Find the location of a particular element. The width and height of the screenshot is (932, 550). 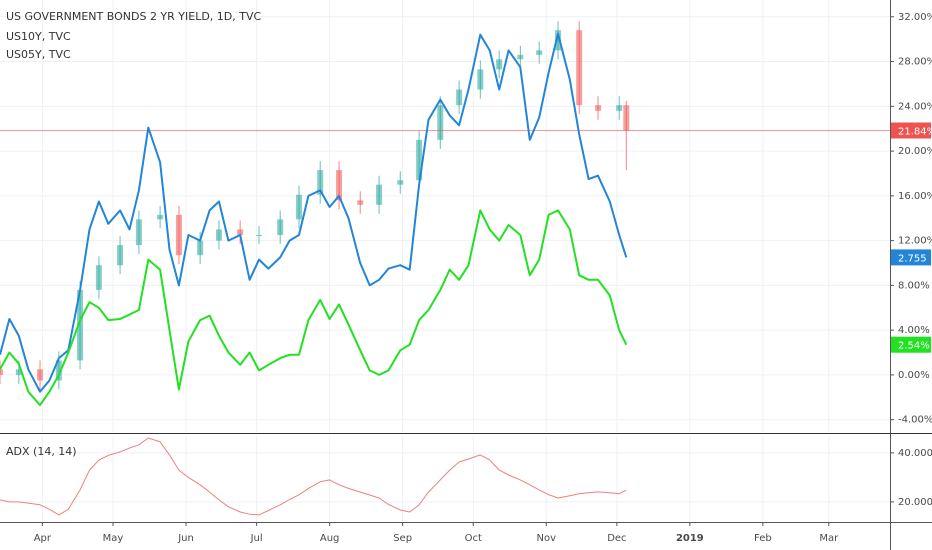

x-tick-label: Nov is located at coordinates (546, 538).